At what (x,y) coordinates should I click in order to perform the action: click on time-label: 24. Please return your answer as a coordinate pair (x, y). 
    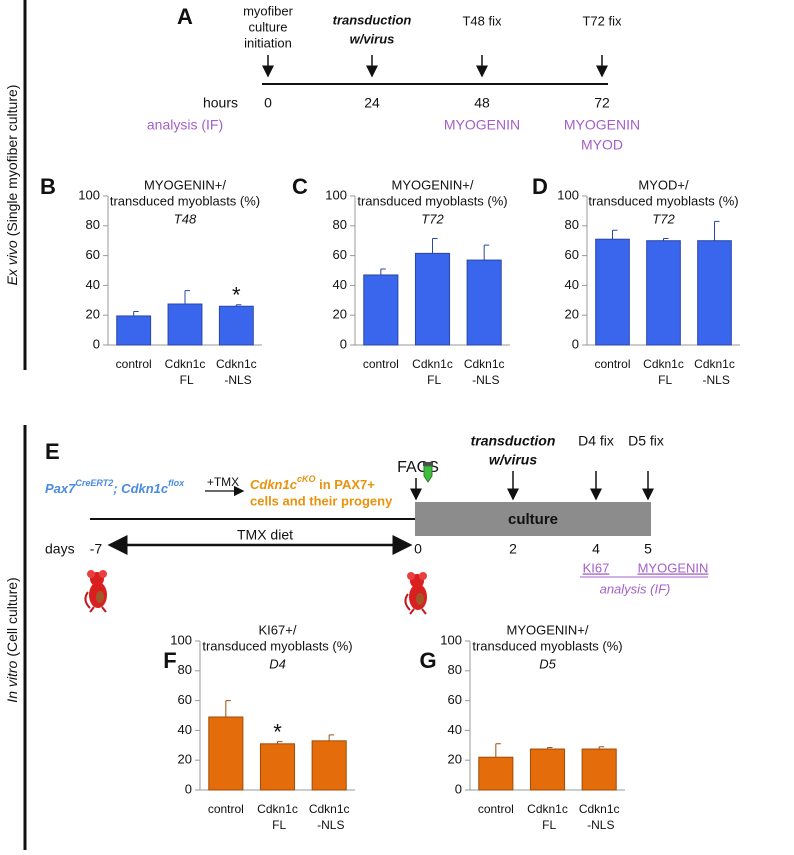
    Looking at the image, I should click on (372, 103).